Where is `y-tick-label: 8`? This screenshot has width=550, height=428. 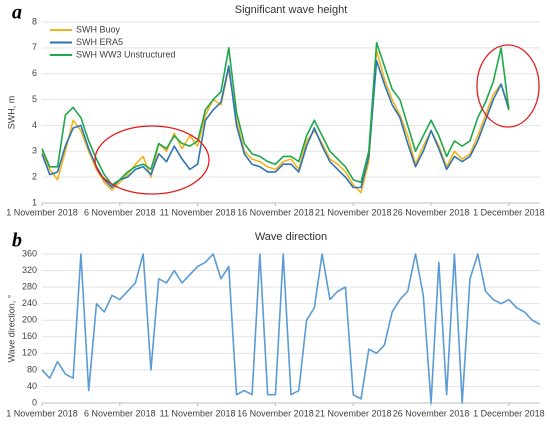
y-tick-label: 8 is located at coordinates (34, 21).